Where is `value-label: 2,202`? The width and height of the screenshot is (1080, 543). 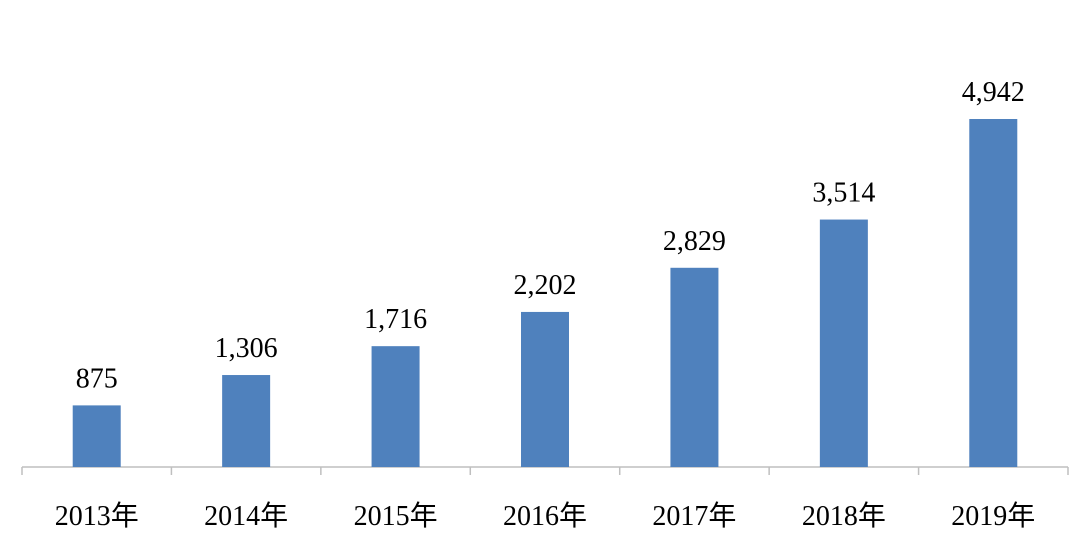
value-label: 2,202 is located at coordinates (545, 285).